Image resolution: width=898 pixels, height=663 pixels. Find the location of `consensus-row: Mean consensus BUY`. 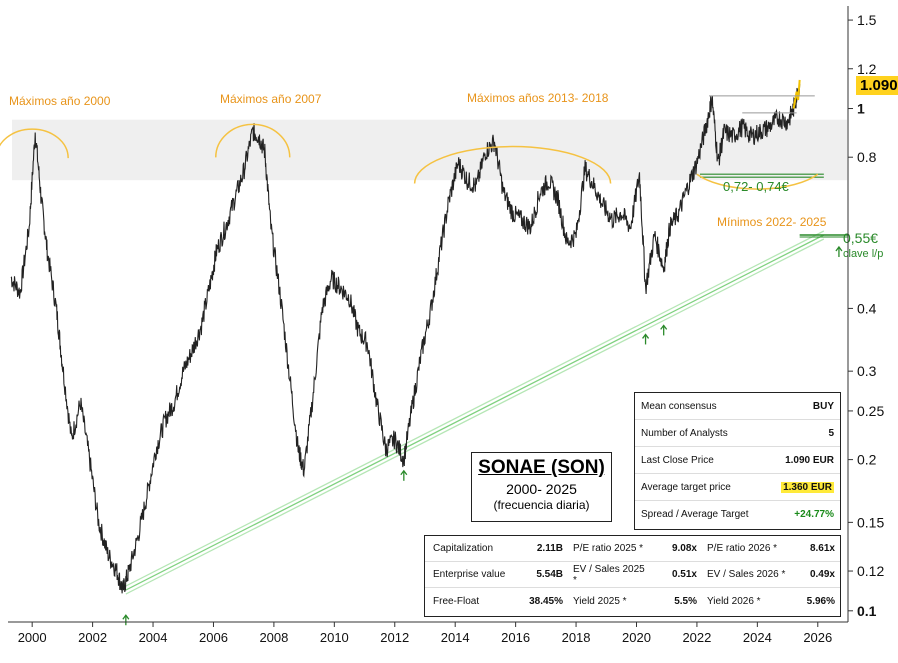

consensus-row: Mean consensus BUY is located at coordinates (737, 406).